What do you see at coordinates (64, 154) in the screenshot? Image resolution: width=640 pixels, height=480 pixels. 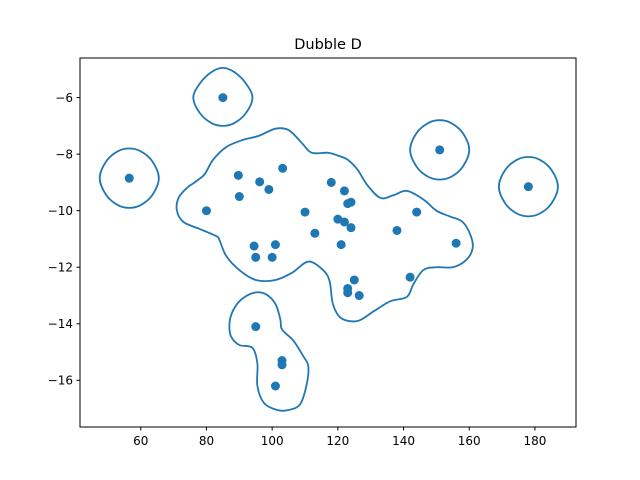 I see `y-tick-label: −8` at bounding box center [64, 154].